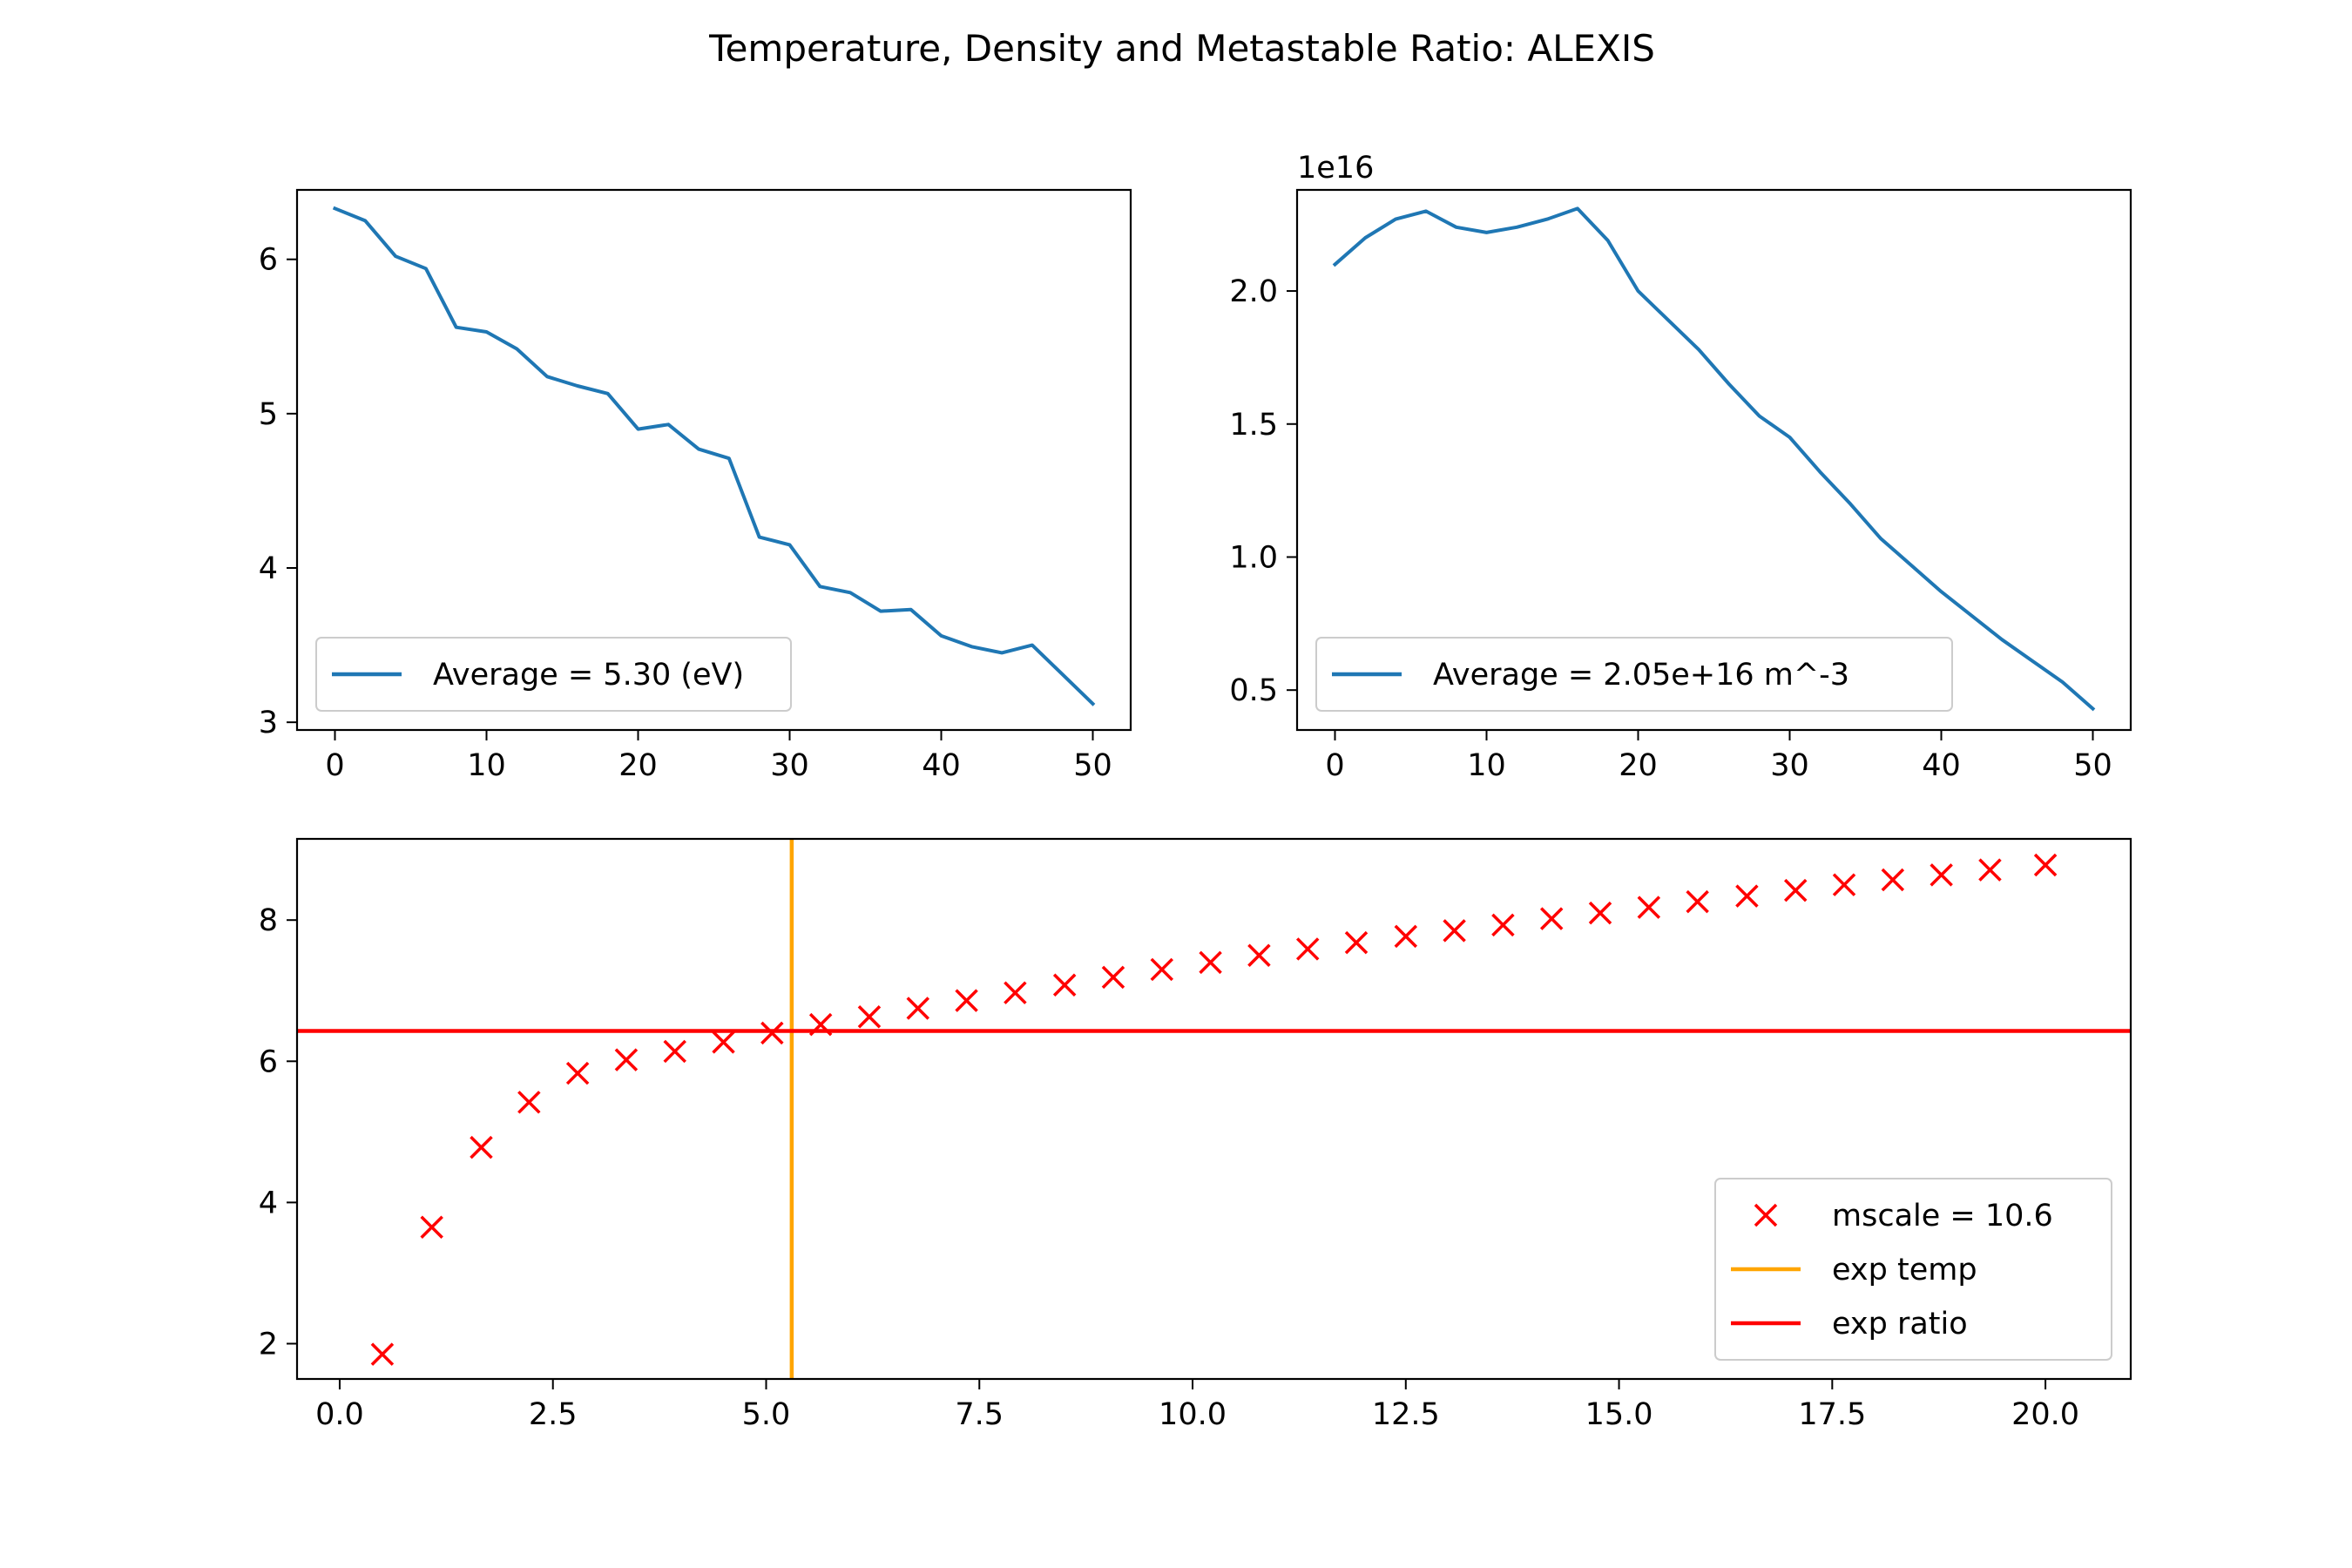 This screenshot has height=1568, width=2352. I want to click on temperature-y-tick-label: 4, so click(268, 569).